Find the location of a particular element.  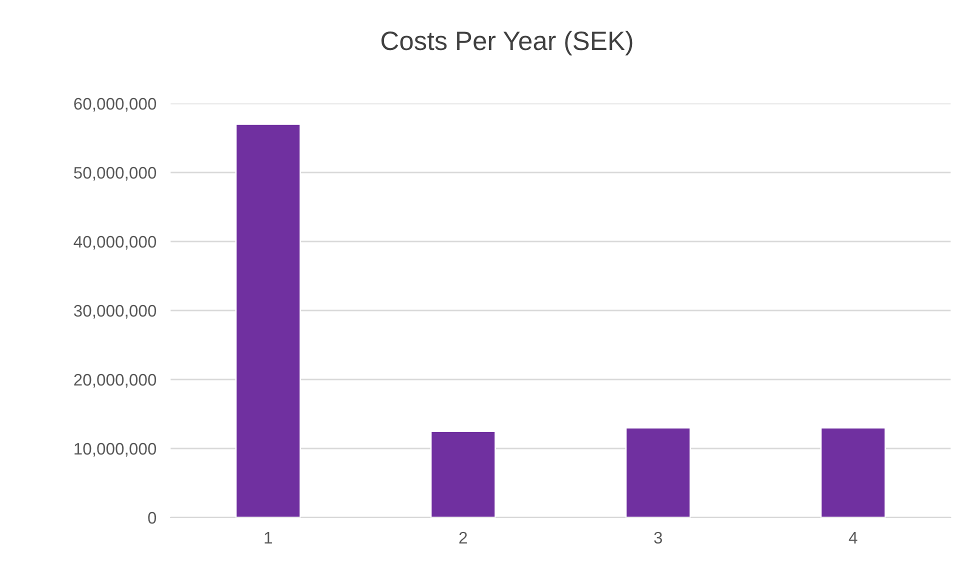

chart-title: Costs Per Year (SEK) is located at coordinates (506, 43).